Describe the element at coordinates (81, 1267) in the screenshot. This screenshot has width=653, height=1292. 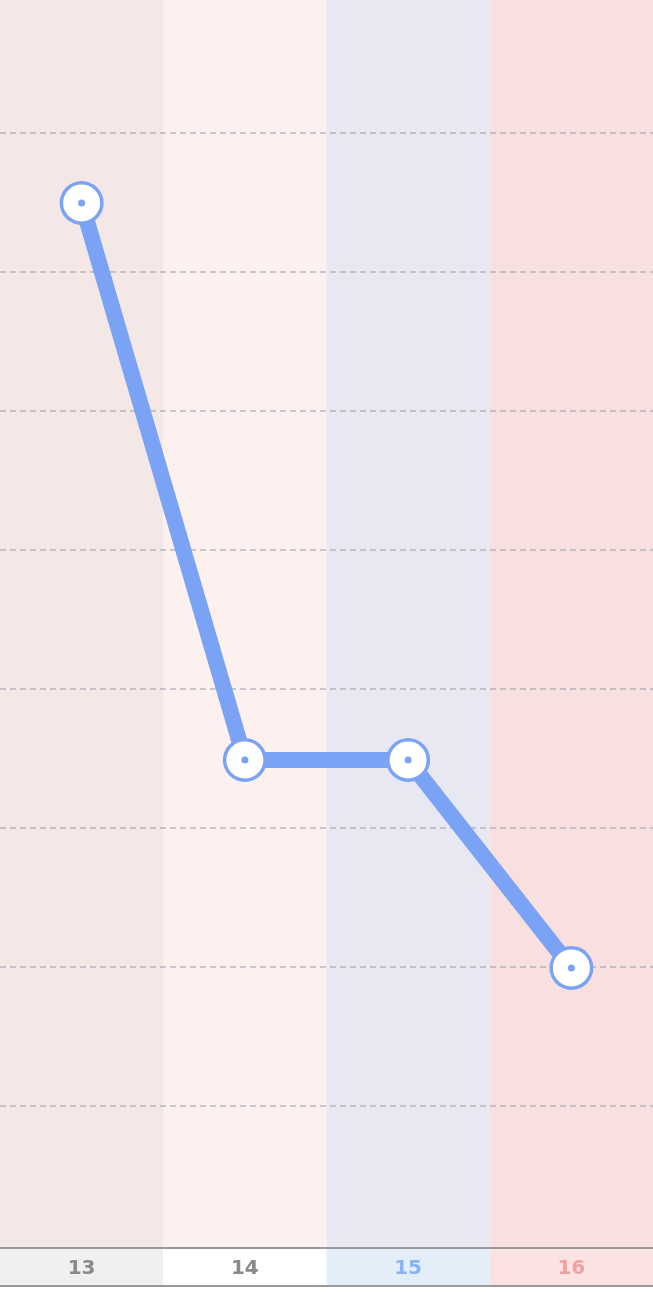
I see `x-tick-label: 13` at that location.